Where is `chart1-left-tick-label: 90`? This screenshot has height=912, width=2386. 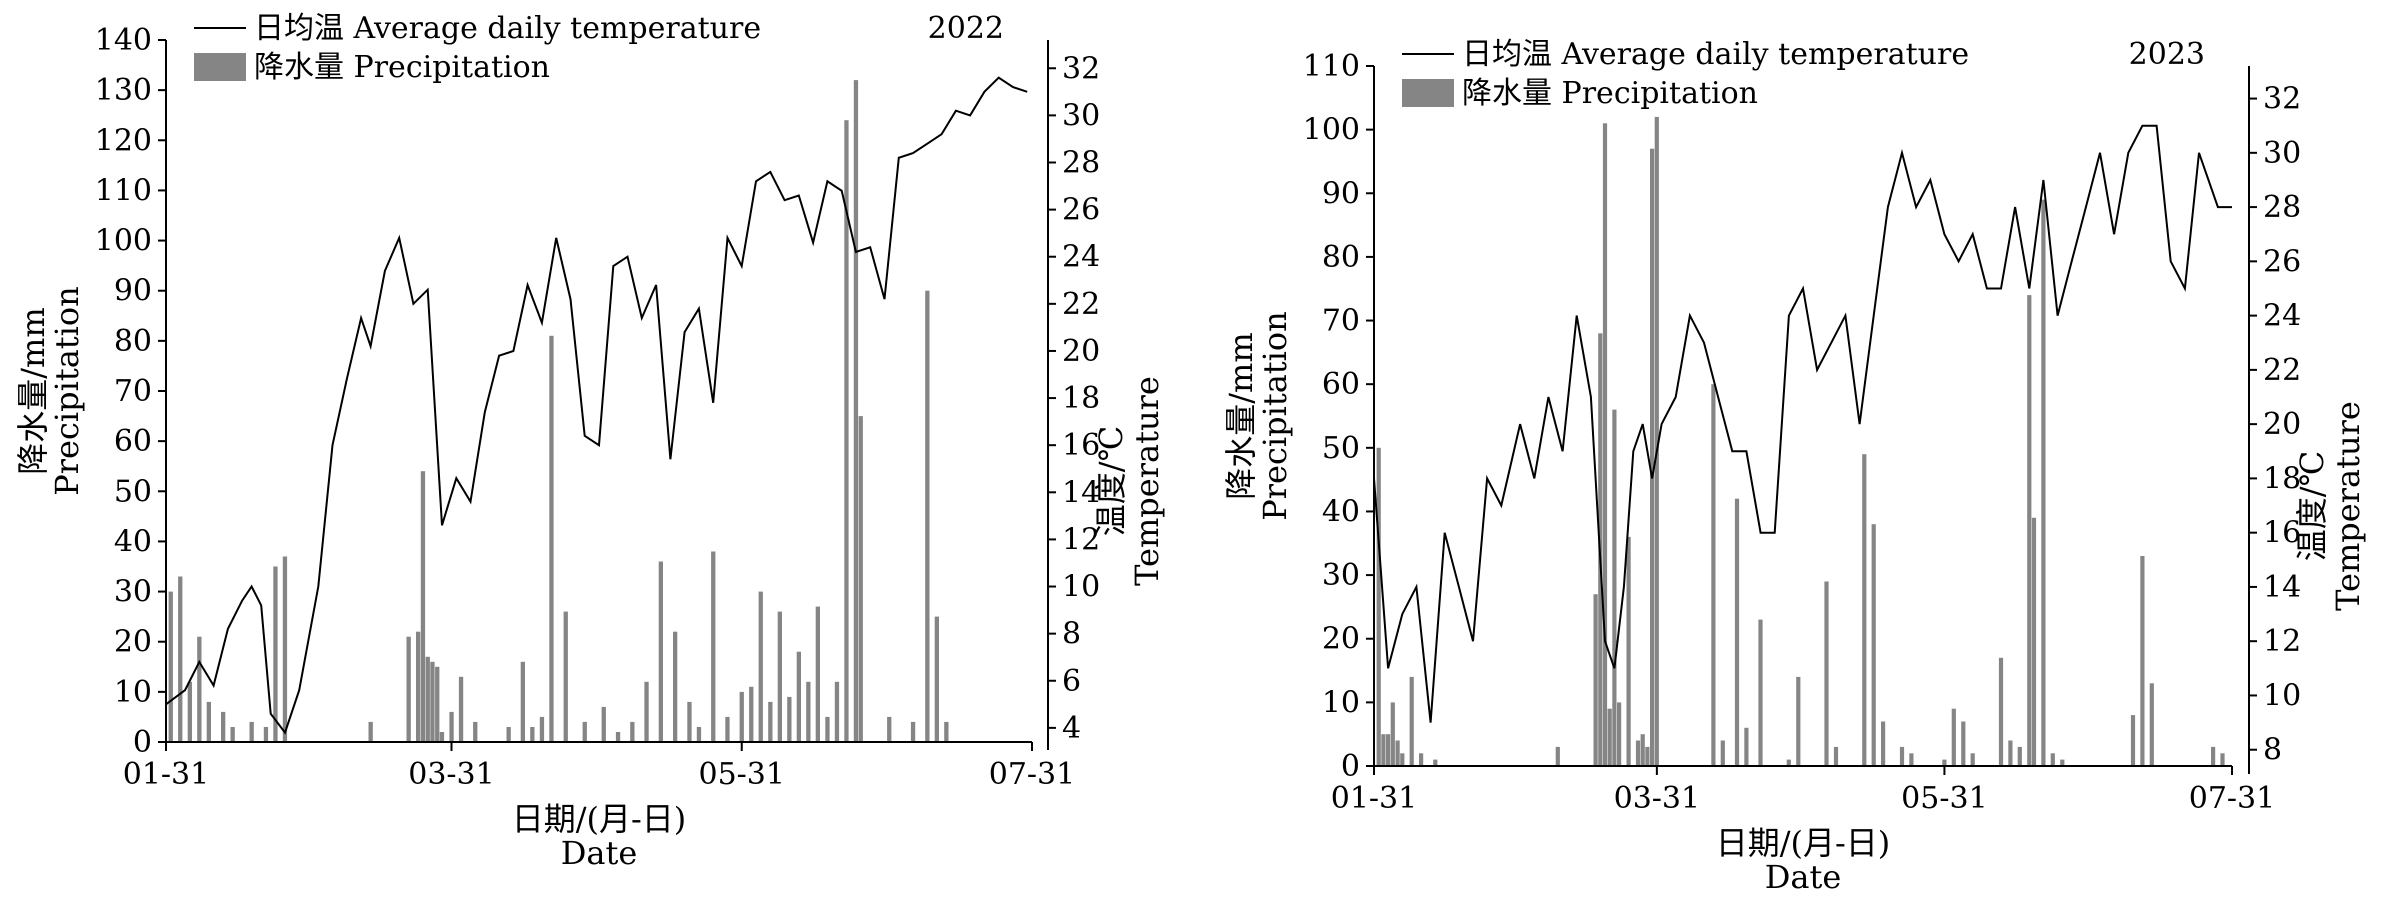
chart1-left-tick-label: 90 is located at coordinates (133, 291).